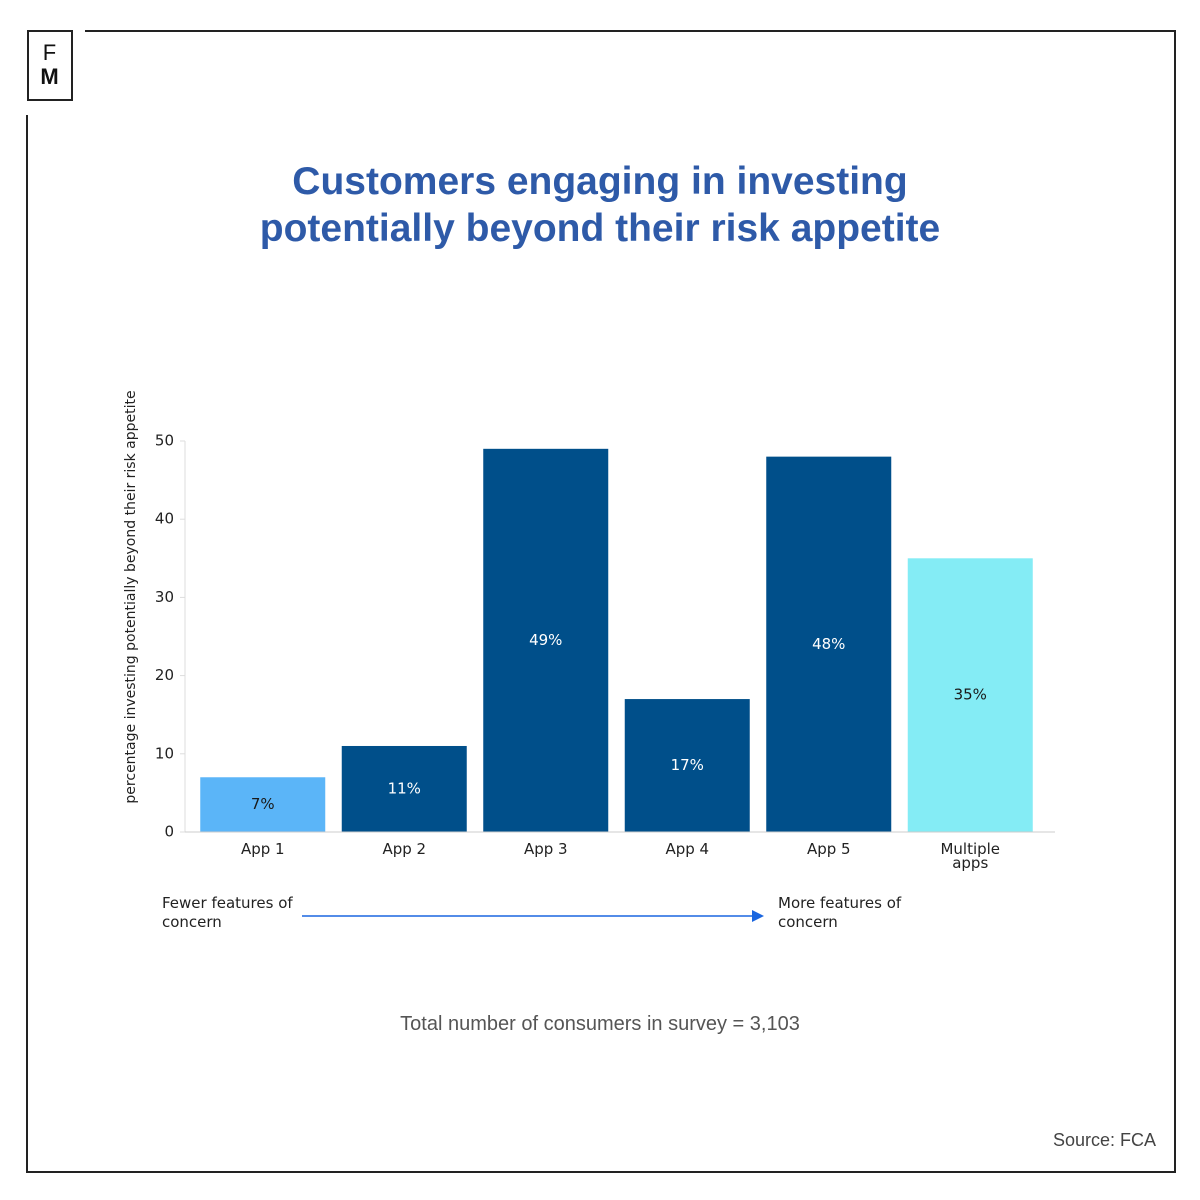  Describe the element at coordinates (164, 519) in the screenshot. I see `y-tick-label: 40` at that location.